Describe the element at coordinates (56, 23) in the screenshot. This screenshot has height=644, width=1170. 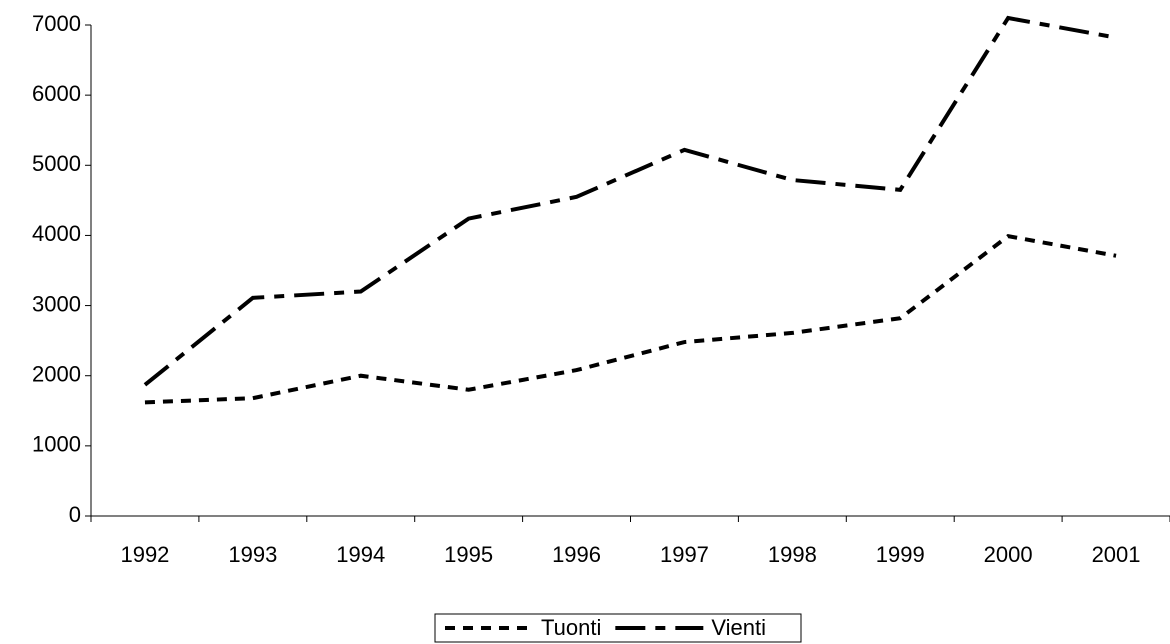
I see `y-tick-label: 7000` at that location.